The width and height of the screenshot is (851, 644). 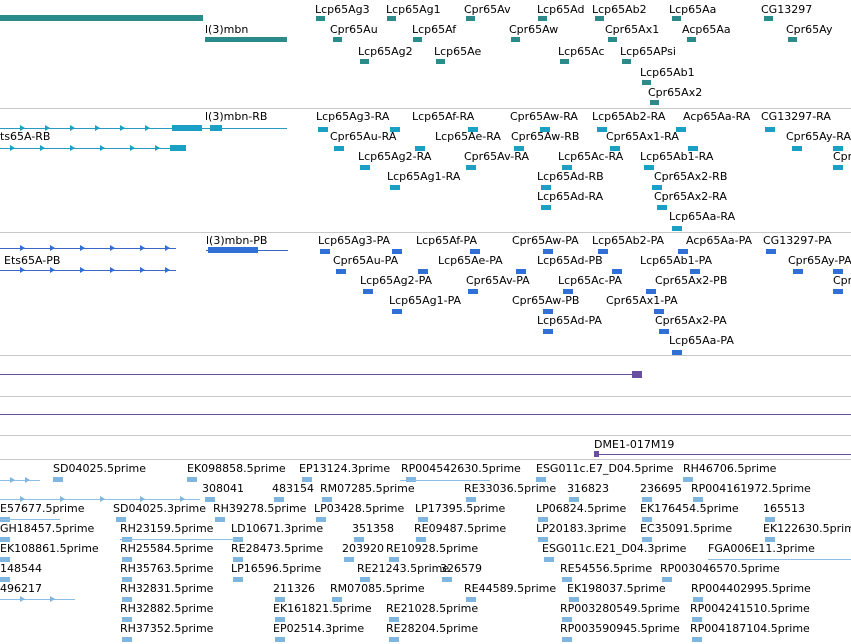 I want to click on gene-glyph-ets65a, so click(x=101, y=18).